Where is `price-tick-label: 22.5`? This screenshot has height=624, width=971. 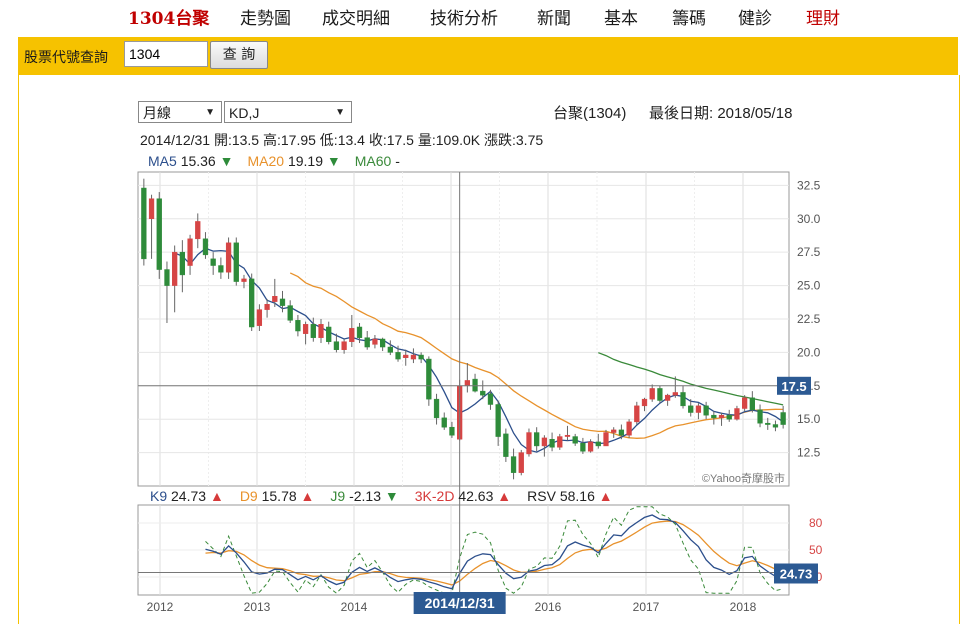
price-tick-label: 22.5 is located at coordinates (809, 319).